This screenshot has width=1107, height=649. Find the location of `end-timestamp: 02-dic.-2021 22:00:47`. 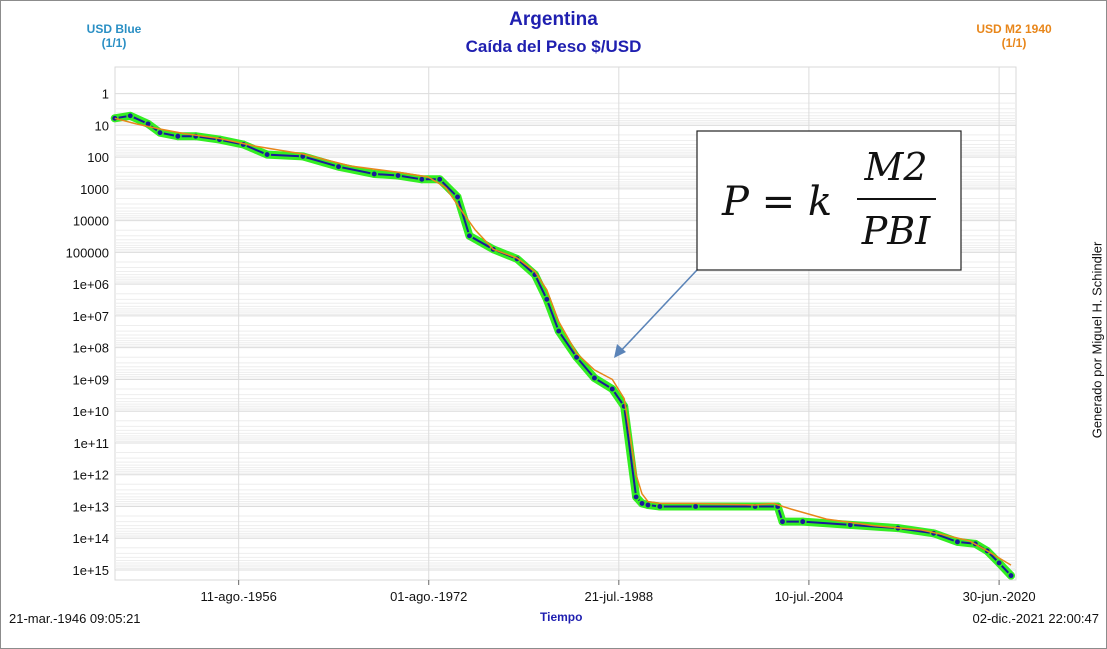

end-timestamp: 02-dic.-2021 22:00:47 is located at coordinates (1035, 618).